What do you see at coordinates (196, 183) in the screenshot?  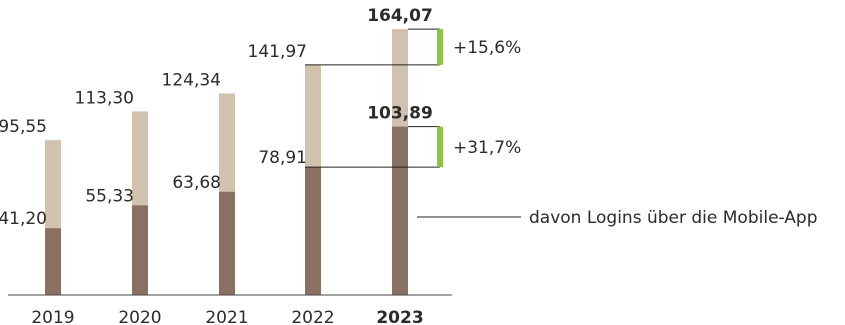 I see `data-label-mobile-2021: 63,68` at bounding box center [196, 183].